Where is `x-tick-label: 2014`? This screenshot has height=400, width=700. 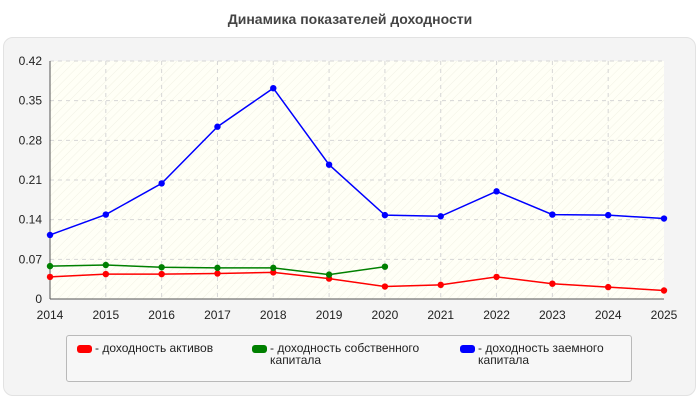
x-tick-label: 2014 is located at coordinates (50, 315).